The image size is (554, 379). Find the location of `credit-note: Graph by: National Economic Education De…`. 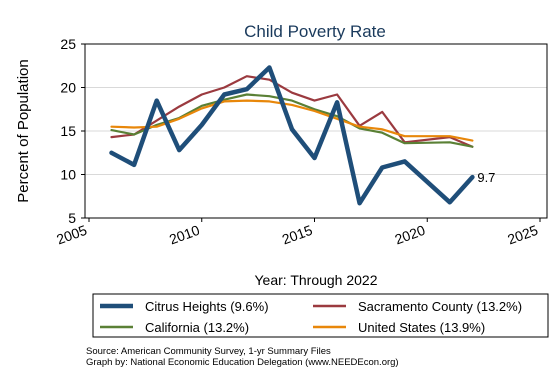

credit-note: Graph by: National Economic Education De… is located at coordinates (242, 362).